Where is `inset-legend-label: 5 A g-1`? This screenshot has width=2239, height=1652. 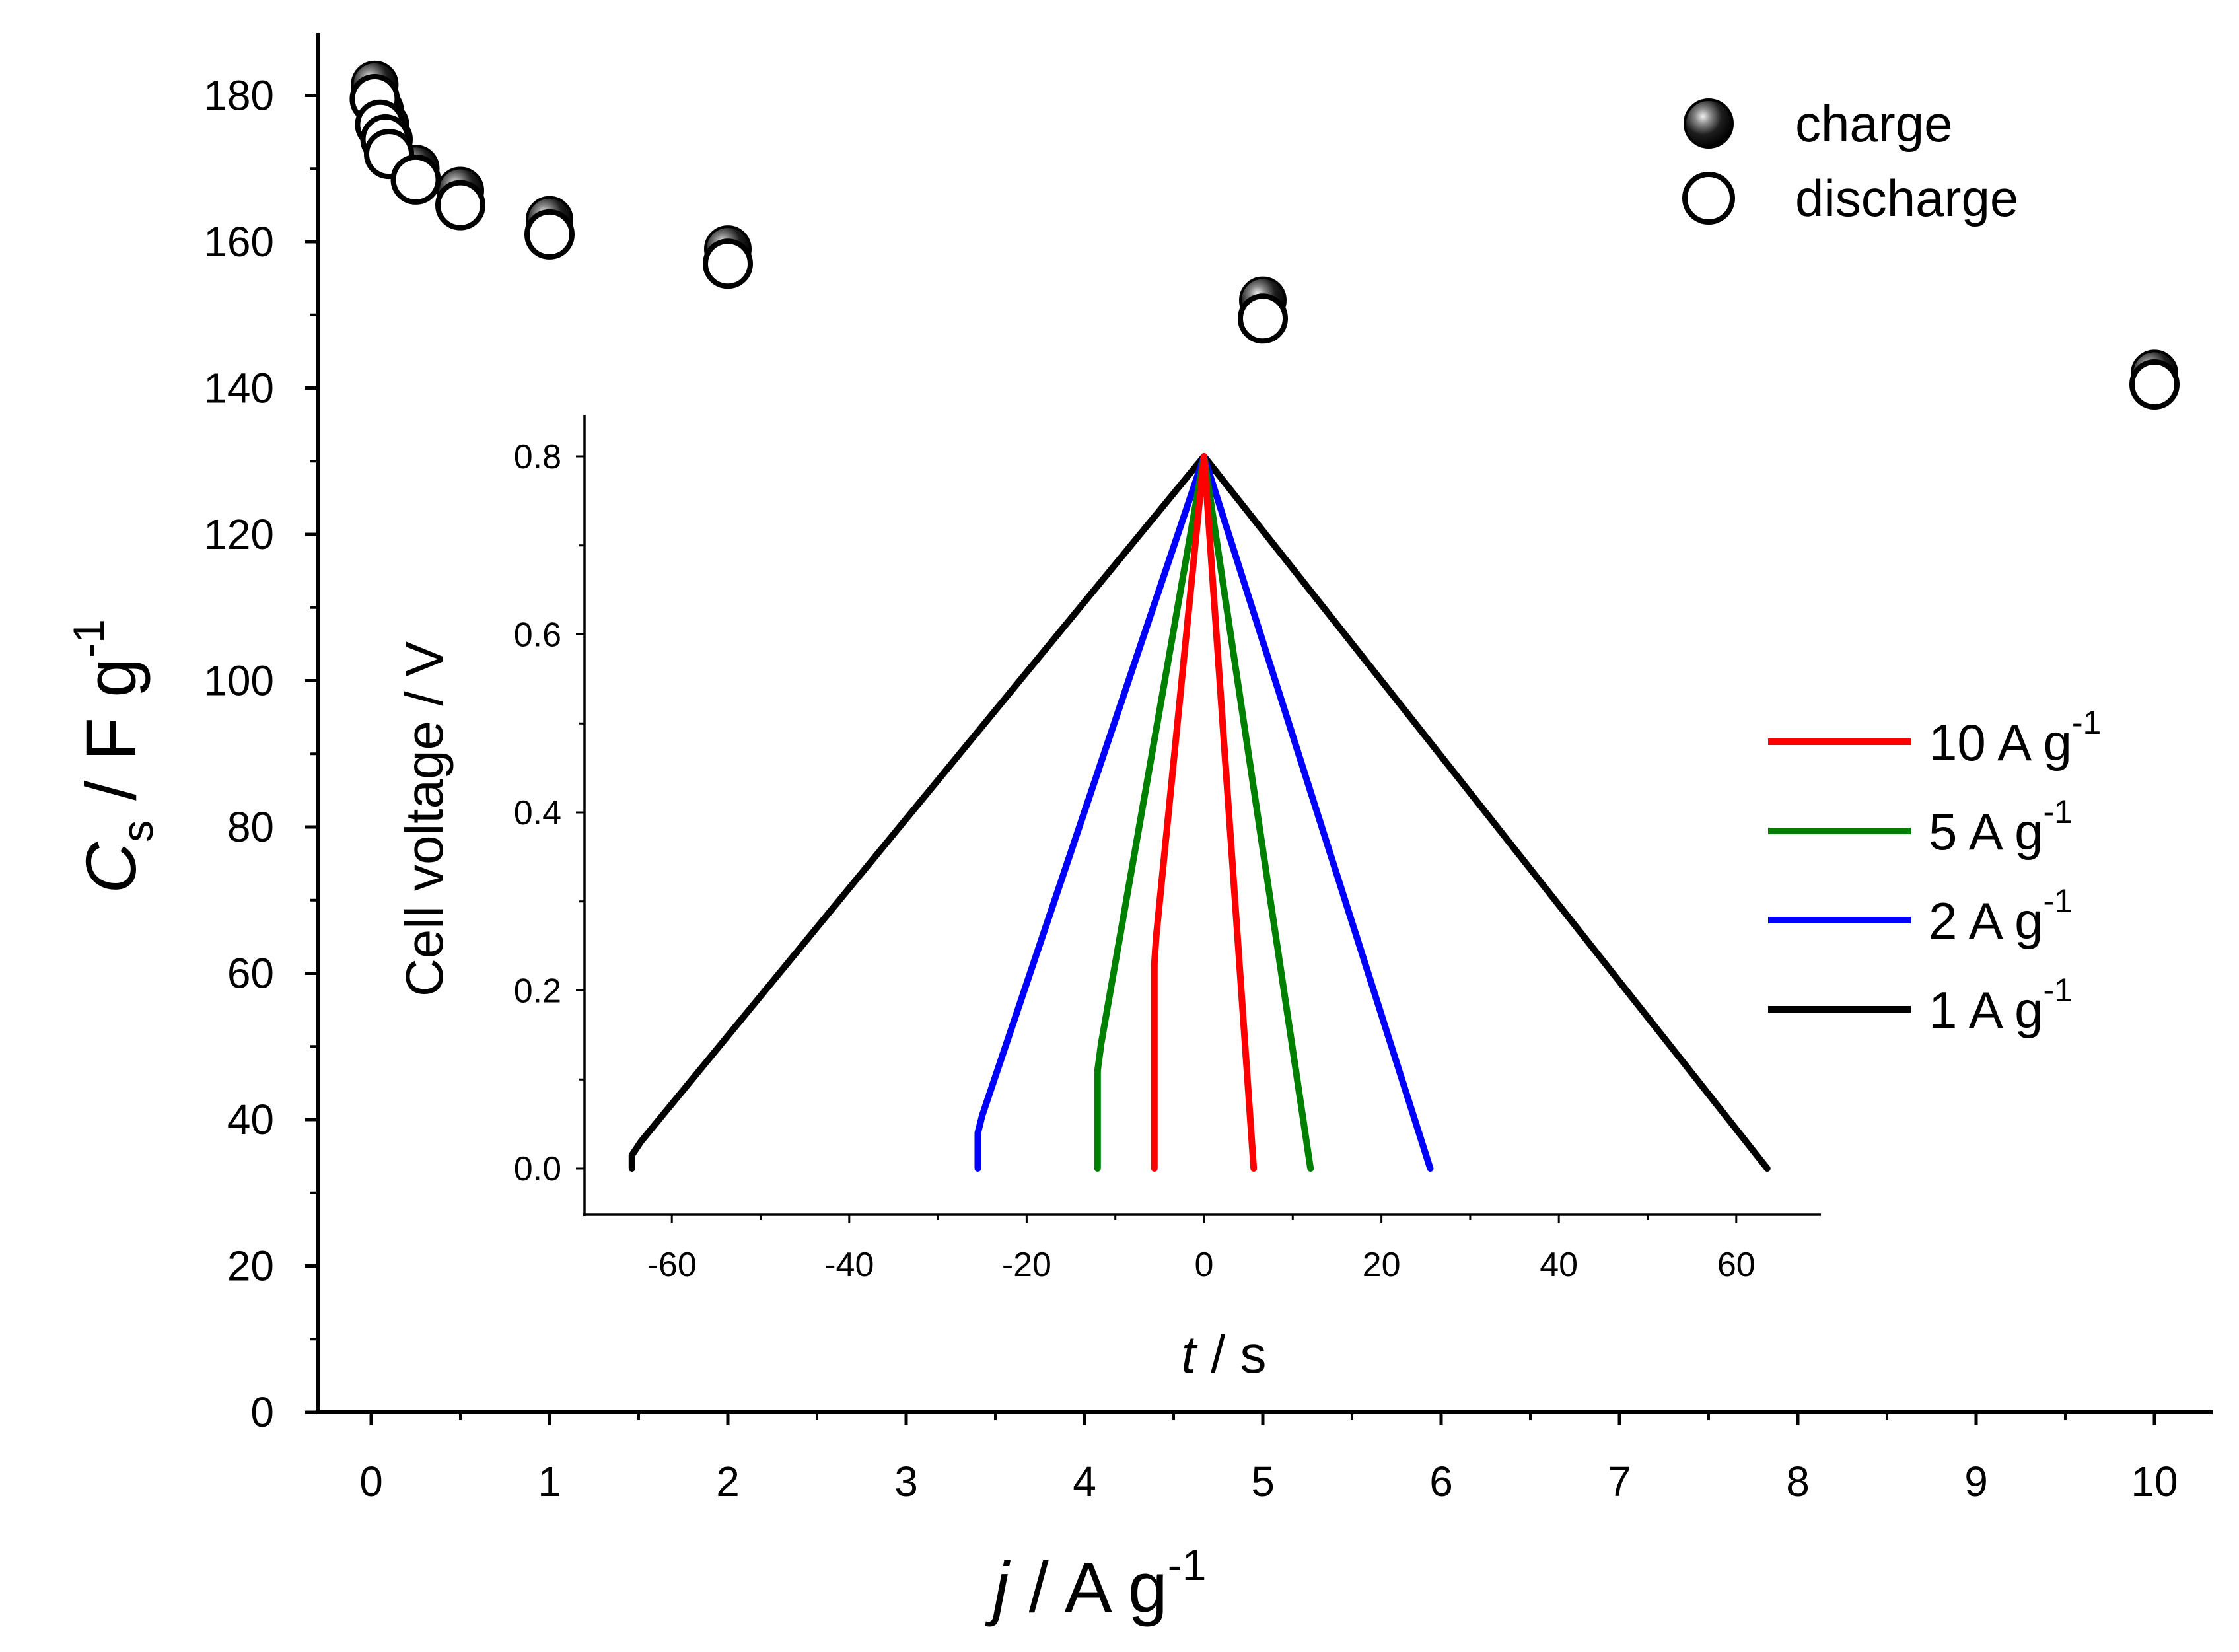 inset-legend-label: 5 A g-1 is located at coordinates (2001, 827).